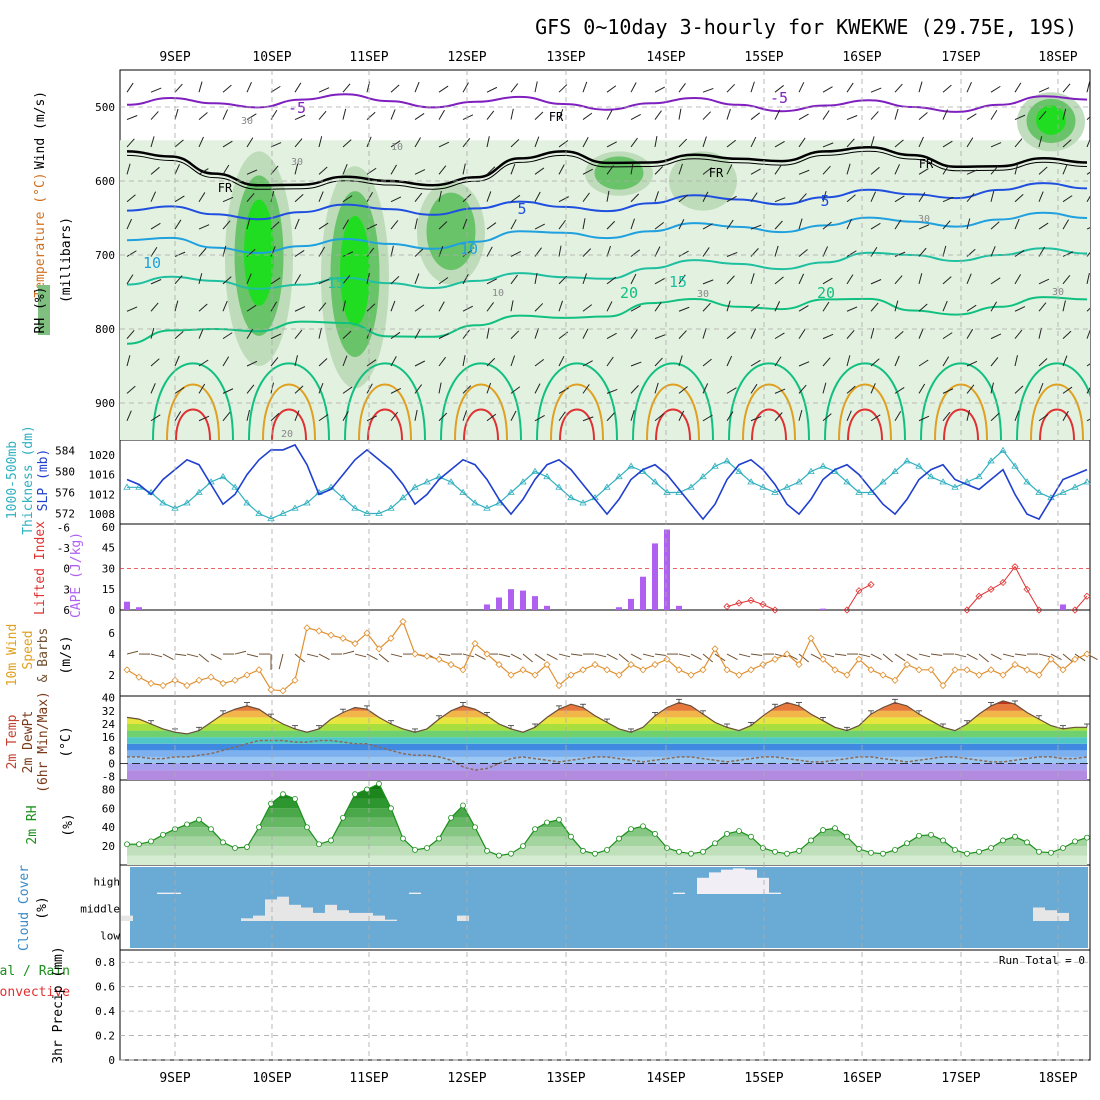  What do you see at coordinates (655, 576) in the screenshot?
I see `cape-bar` at bounding box center [655, 576].